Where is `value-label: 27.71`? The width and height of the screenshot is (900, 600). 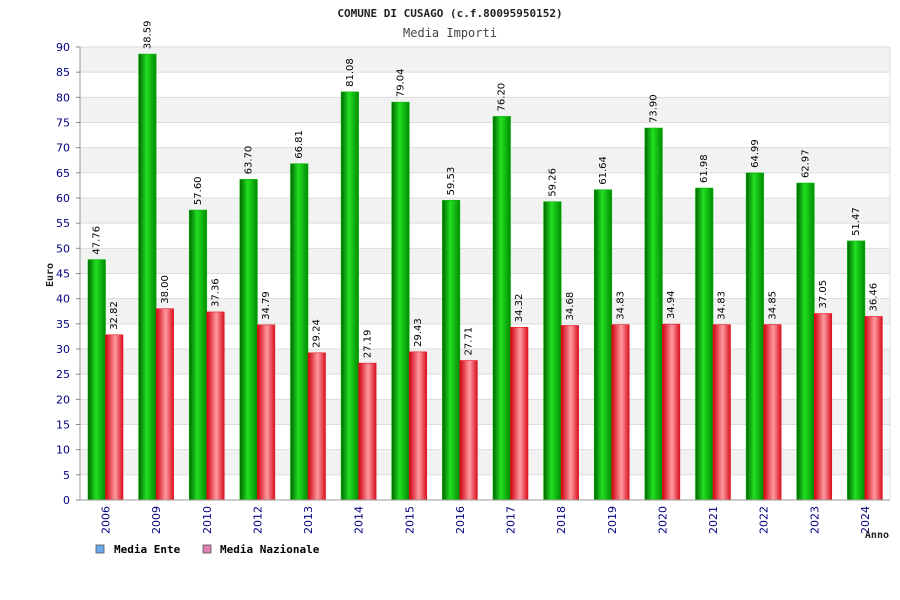 value-label: 27.71 is located at coordinates (469, 341).